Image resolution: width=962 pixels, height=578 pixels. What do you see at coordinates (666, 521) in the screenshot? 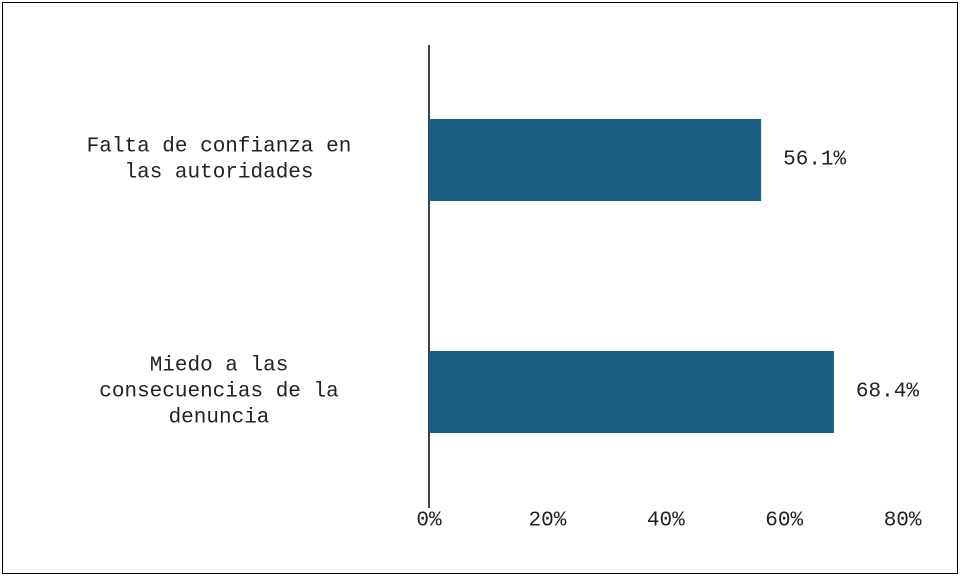
I see `x-tick-label-2: 40%` at bounding box center [666, 521].